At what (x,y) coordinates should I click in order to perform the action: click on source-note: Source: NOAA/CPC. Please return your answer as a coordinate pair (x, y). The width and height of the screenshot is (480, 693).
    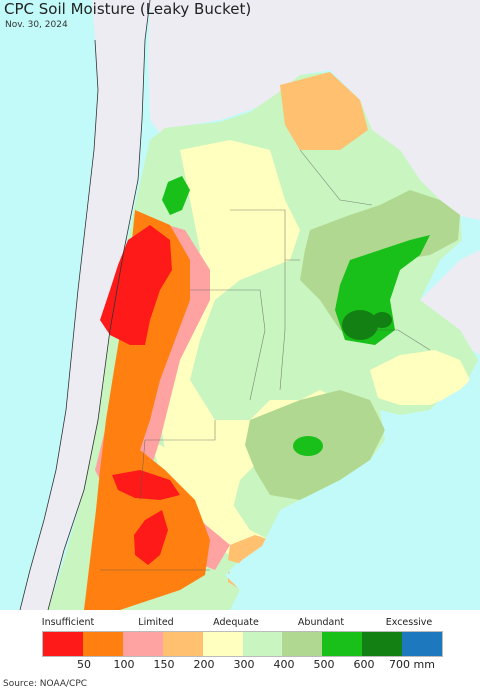
    Looking at the image, I should click on (45, 684).